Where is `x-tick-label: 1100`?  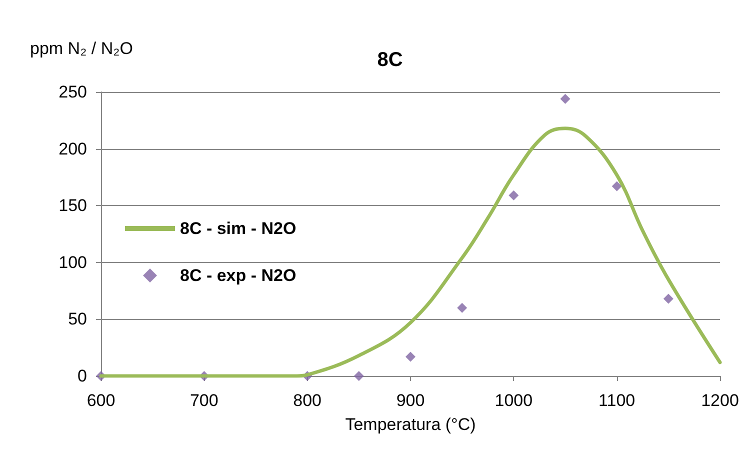
x-tick-label: 1100 is located at coordinates (617, 400).